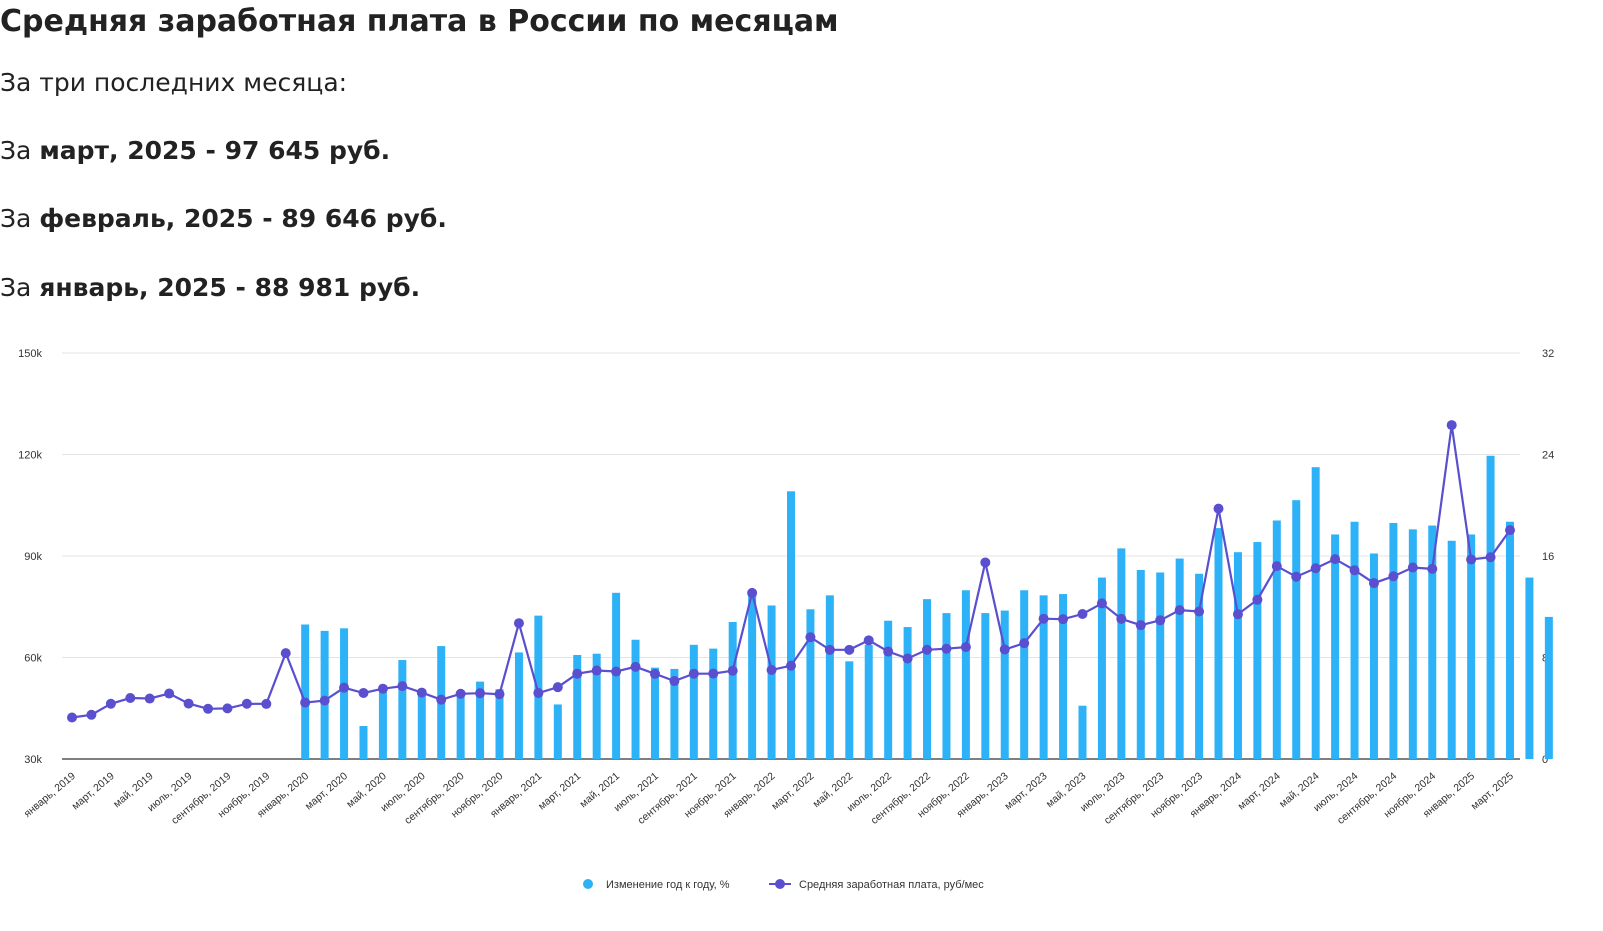  What do you see at coordinates (133, 287) in the screenshot?
I see `summary-period: январь, 2025` at bounding box center [133, 287].